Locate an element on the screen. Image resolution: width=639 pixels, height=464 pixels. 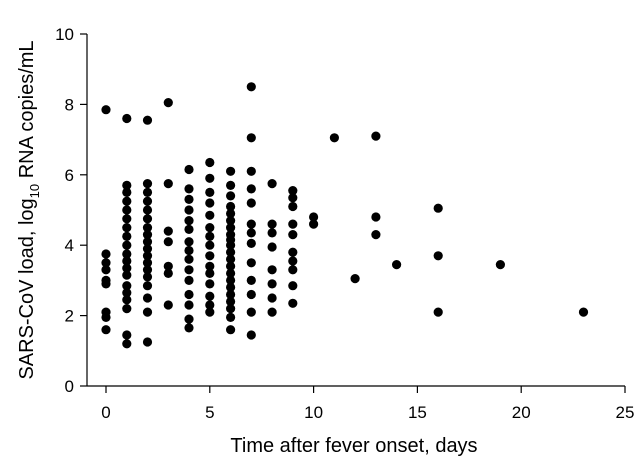
x-tick-label: 10 is located at coordinates (313, 412).